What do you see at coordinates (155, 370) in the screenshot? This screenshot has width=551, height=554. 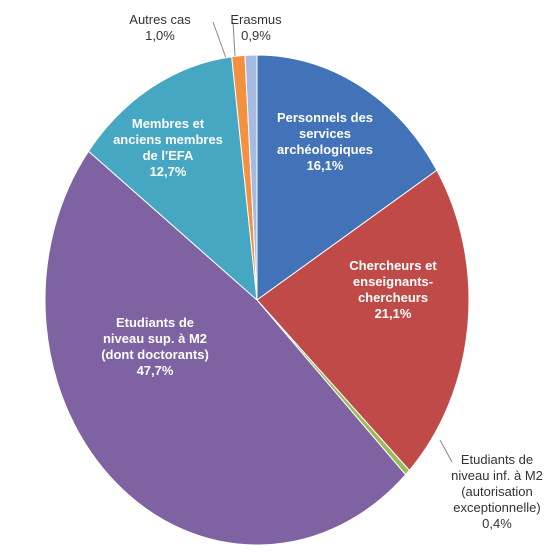 I see `value-label: 47,7%` at bounding box center [155, 370].